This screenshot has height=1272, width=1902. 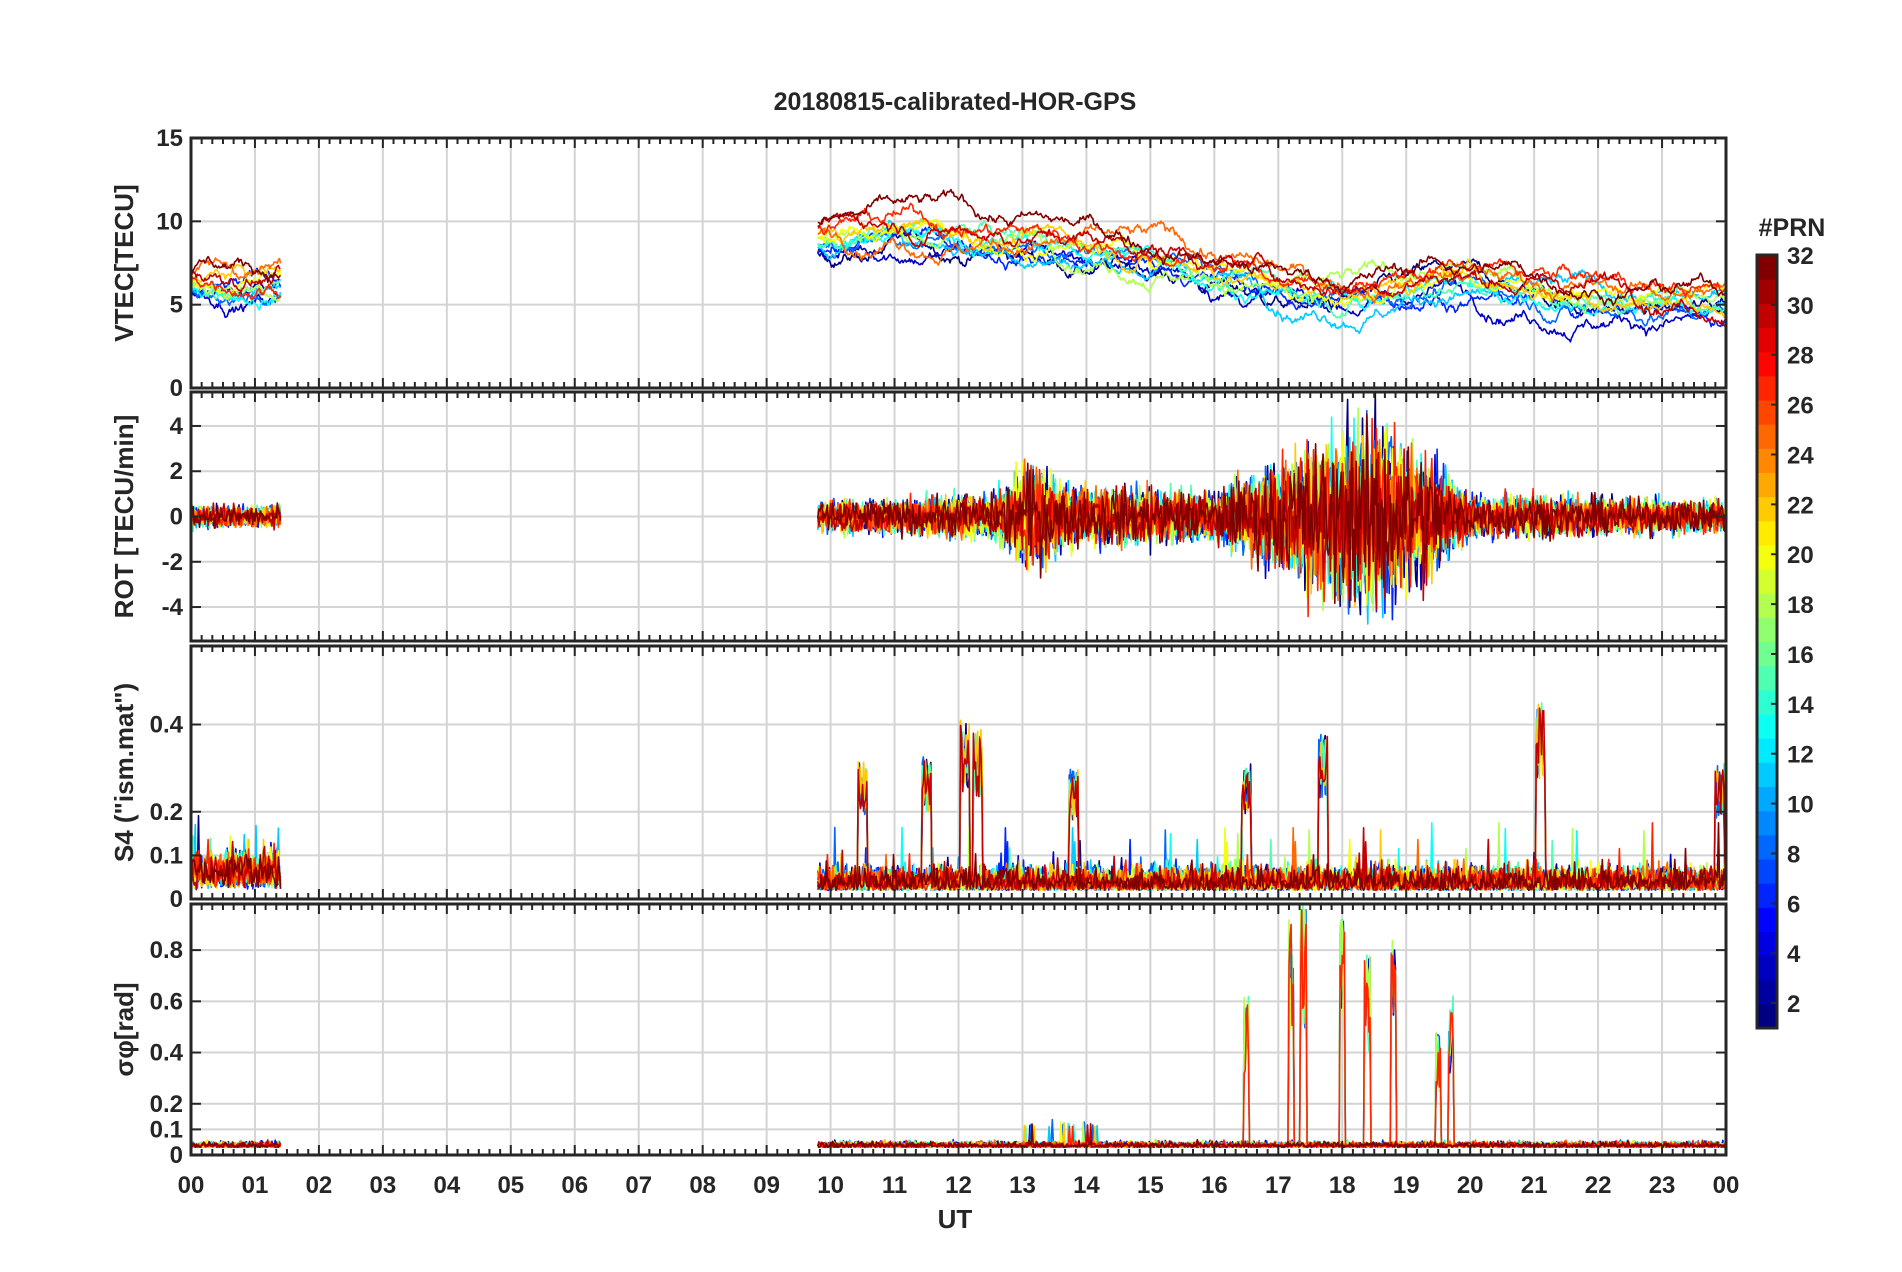 I want to click on y-tick-label: 5, so click(x=176, y=305).